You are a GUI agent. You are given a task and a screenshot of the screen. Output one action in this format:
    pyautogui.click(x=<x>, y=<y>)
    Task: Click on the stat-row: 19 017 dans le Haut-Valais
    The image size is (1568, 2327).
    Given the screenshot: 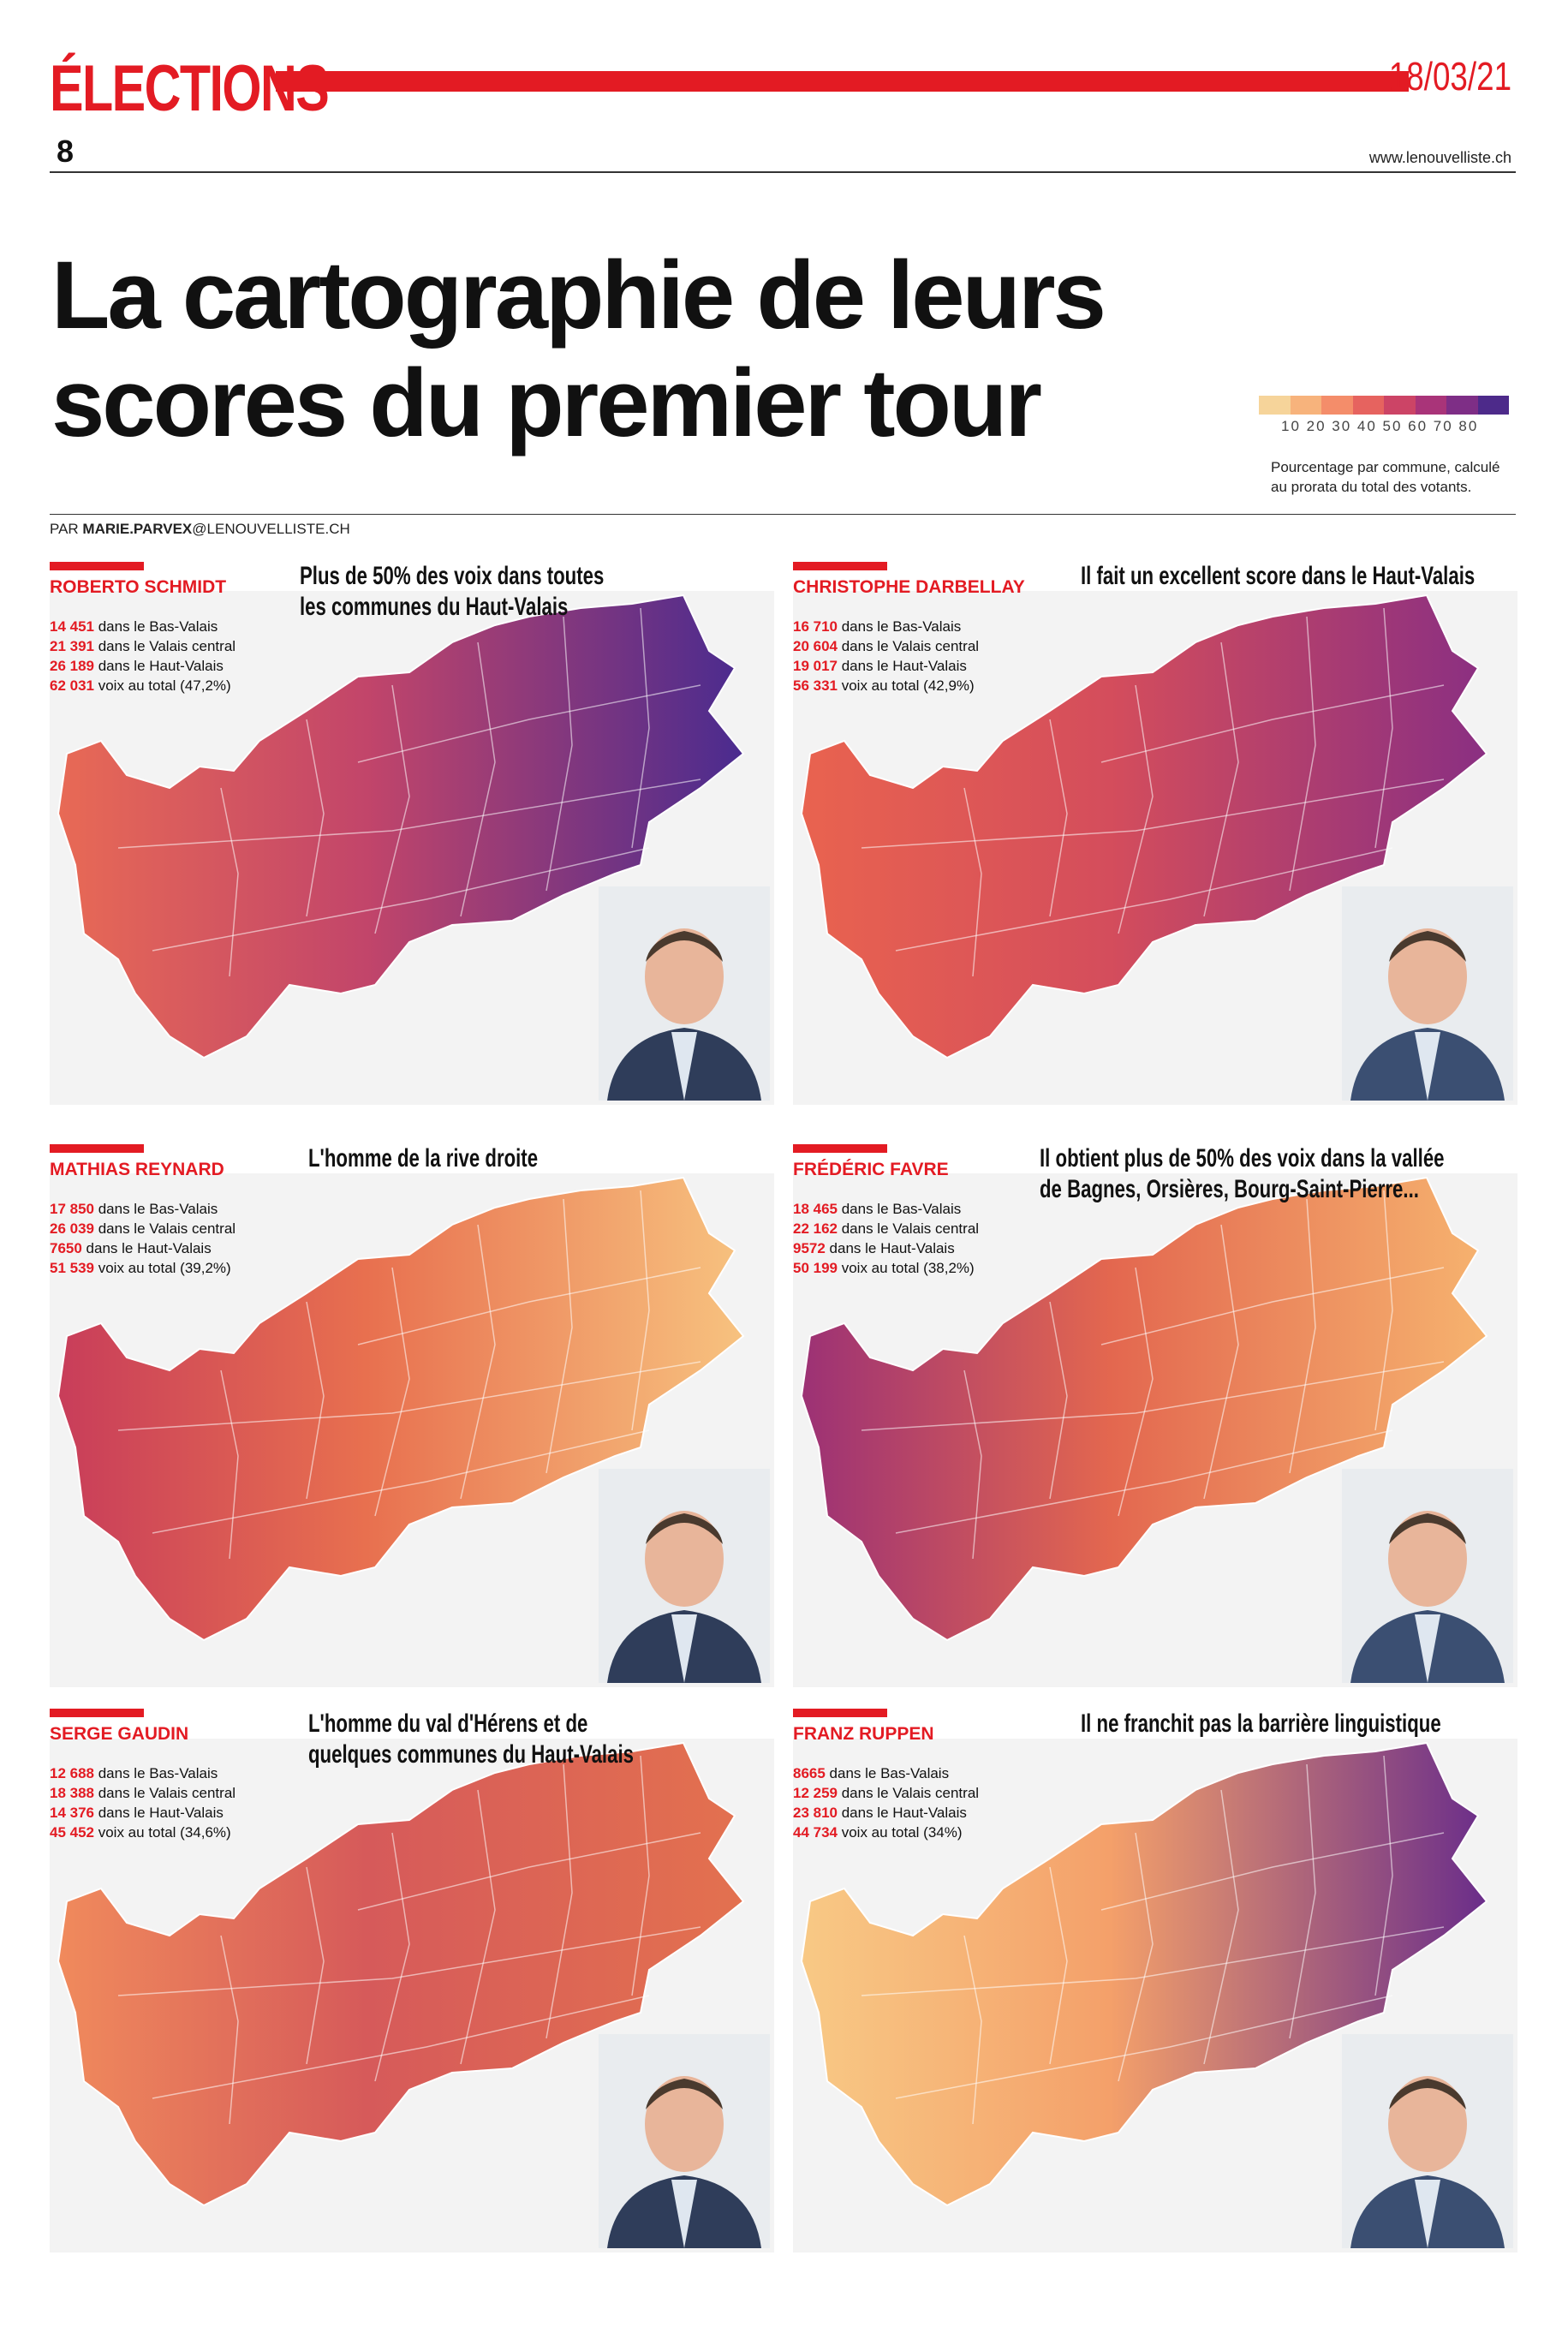 What is the action you would take?
    pyautogui.click(x=886, y=666)
    